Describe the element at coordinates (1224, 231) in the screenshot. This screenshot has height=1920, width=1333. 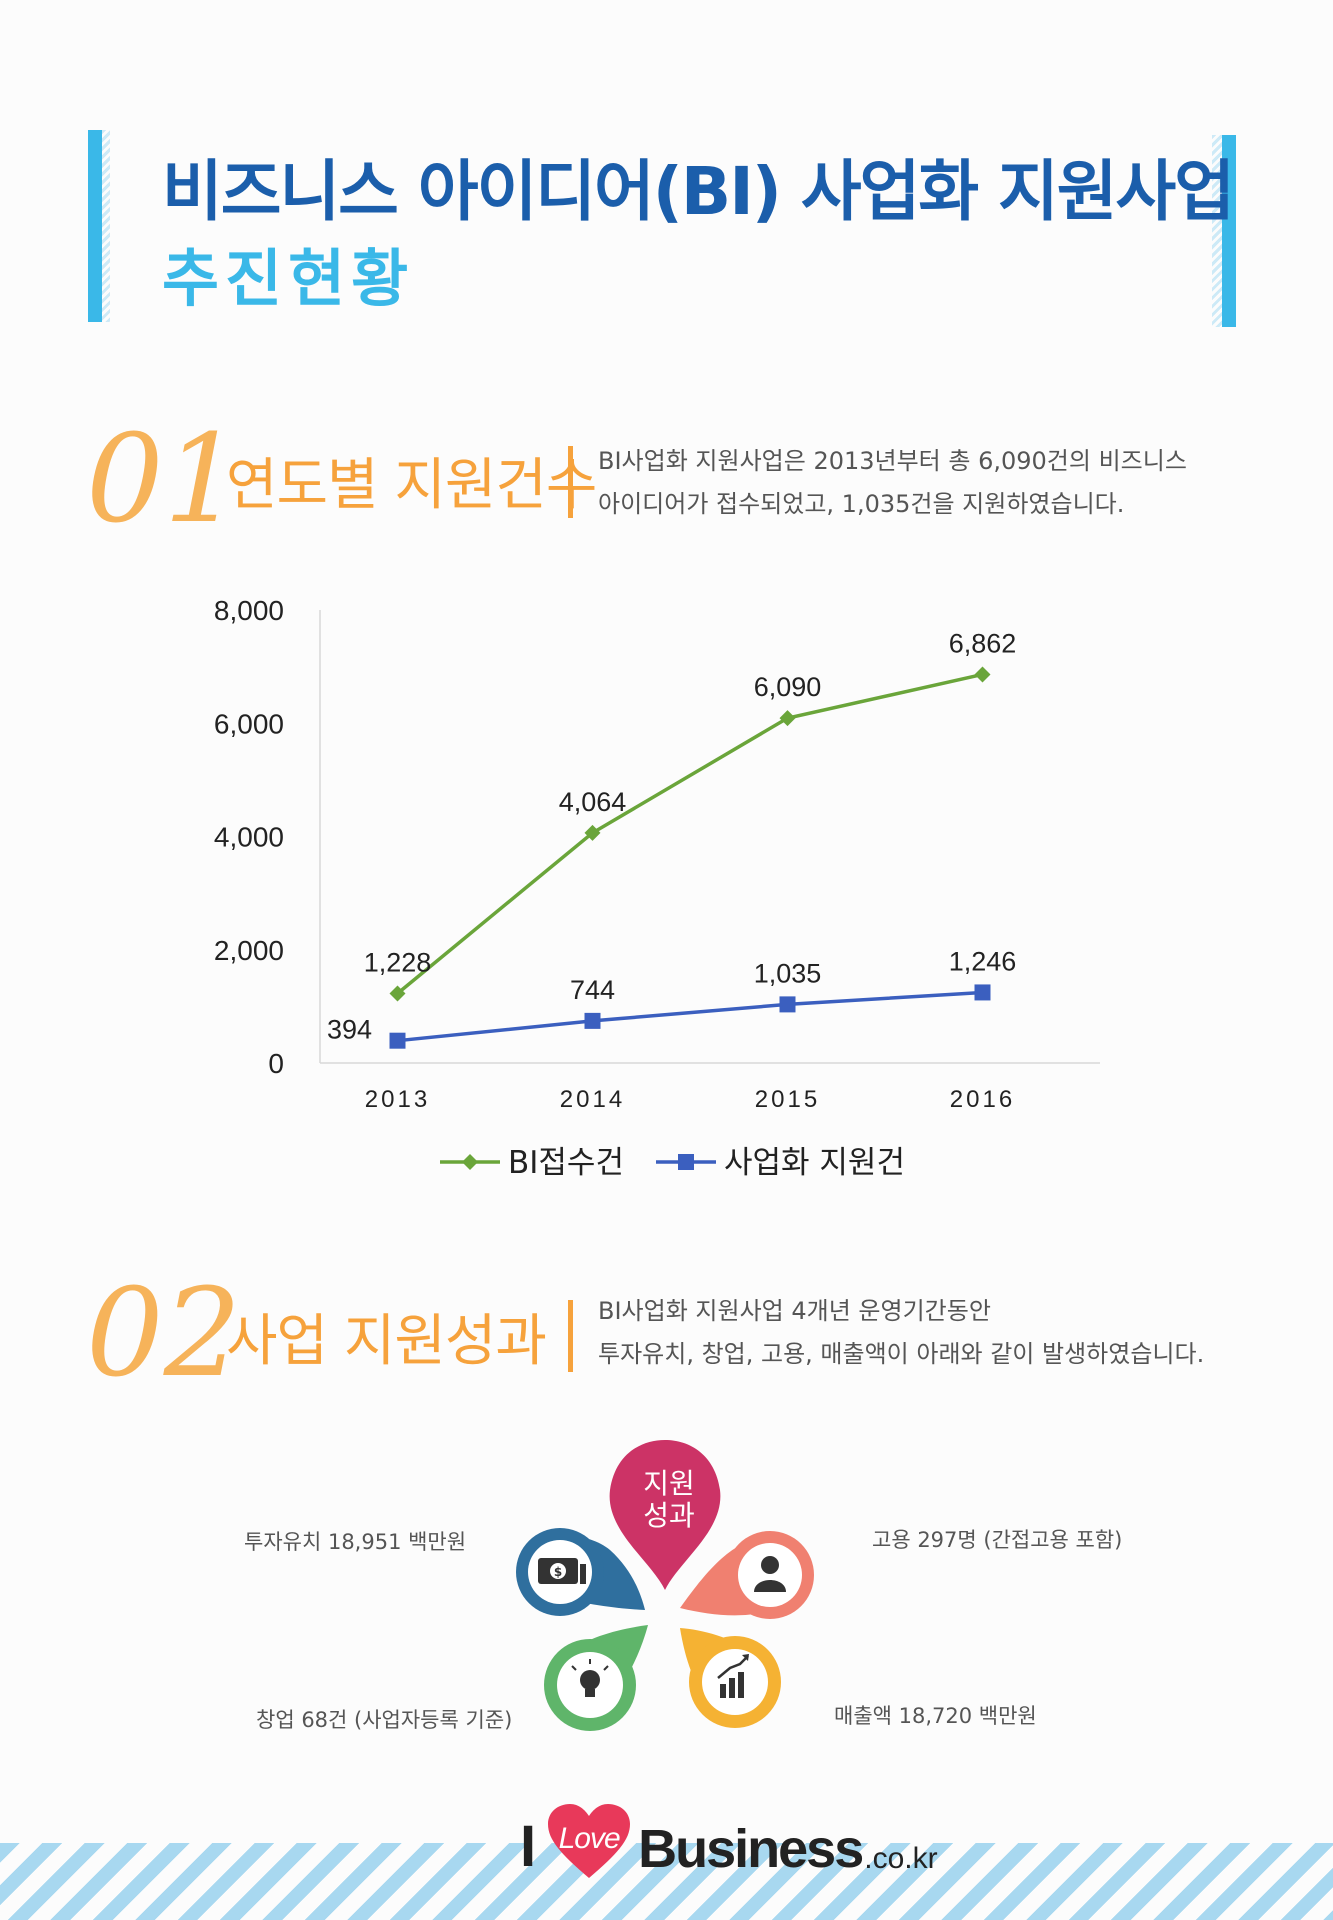
I see `title-accent-bar-right` at that location.